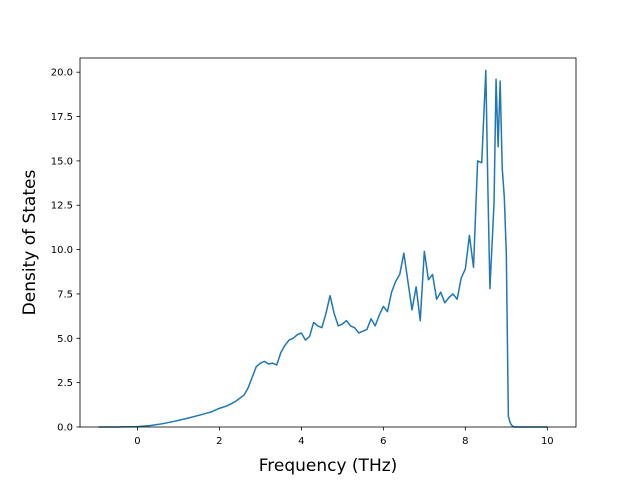 Image resolution: width=640 pixels, height=480 pixels. Describe the element at coordinates (62, 250) in the screenshot. I see `y-tick-label: 10.0` at that location.